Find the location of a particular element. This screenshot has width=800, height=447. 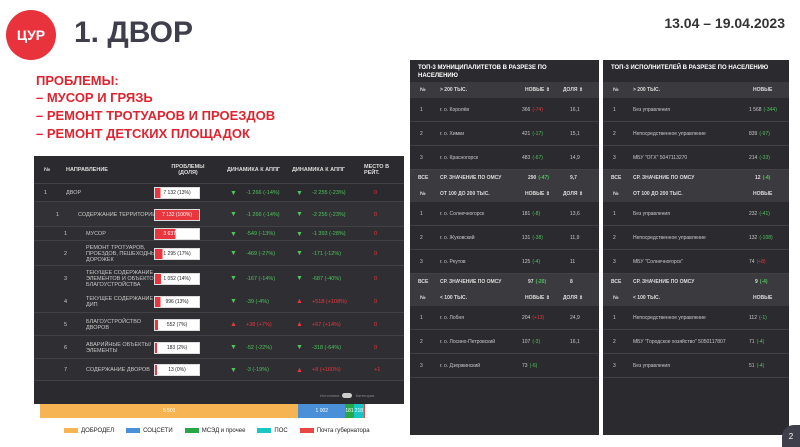

header-dynamics-1: ДИНАМИКА К АППГ is located at coordinates (254, 170).